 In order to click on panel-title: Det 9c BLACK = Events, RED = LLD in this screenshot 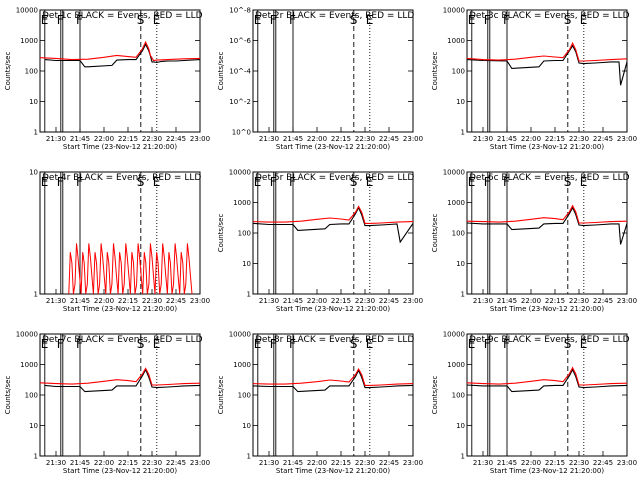, I will do `click(549, 340)`.